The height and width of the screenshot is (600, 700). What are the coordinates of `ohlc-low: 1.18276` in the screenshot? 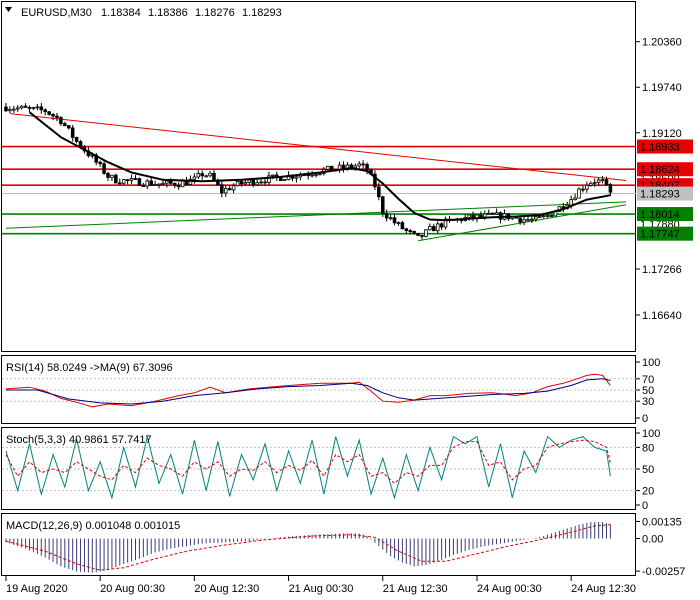 It's located at (215, 13).